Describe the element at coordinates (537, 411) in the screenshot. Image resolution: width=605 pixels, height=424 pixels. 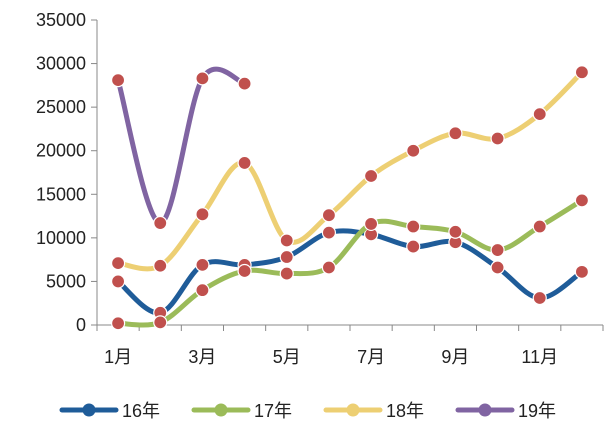
I see `legend-label: 19年` at that location.